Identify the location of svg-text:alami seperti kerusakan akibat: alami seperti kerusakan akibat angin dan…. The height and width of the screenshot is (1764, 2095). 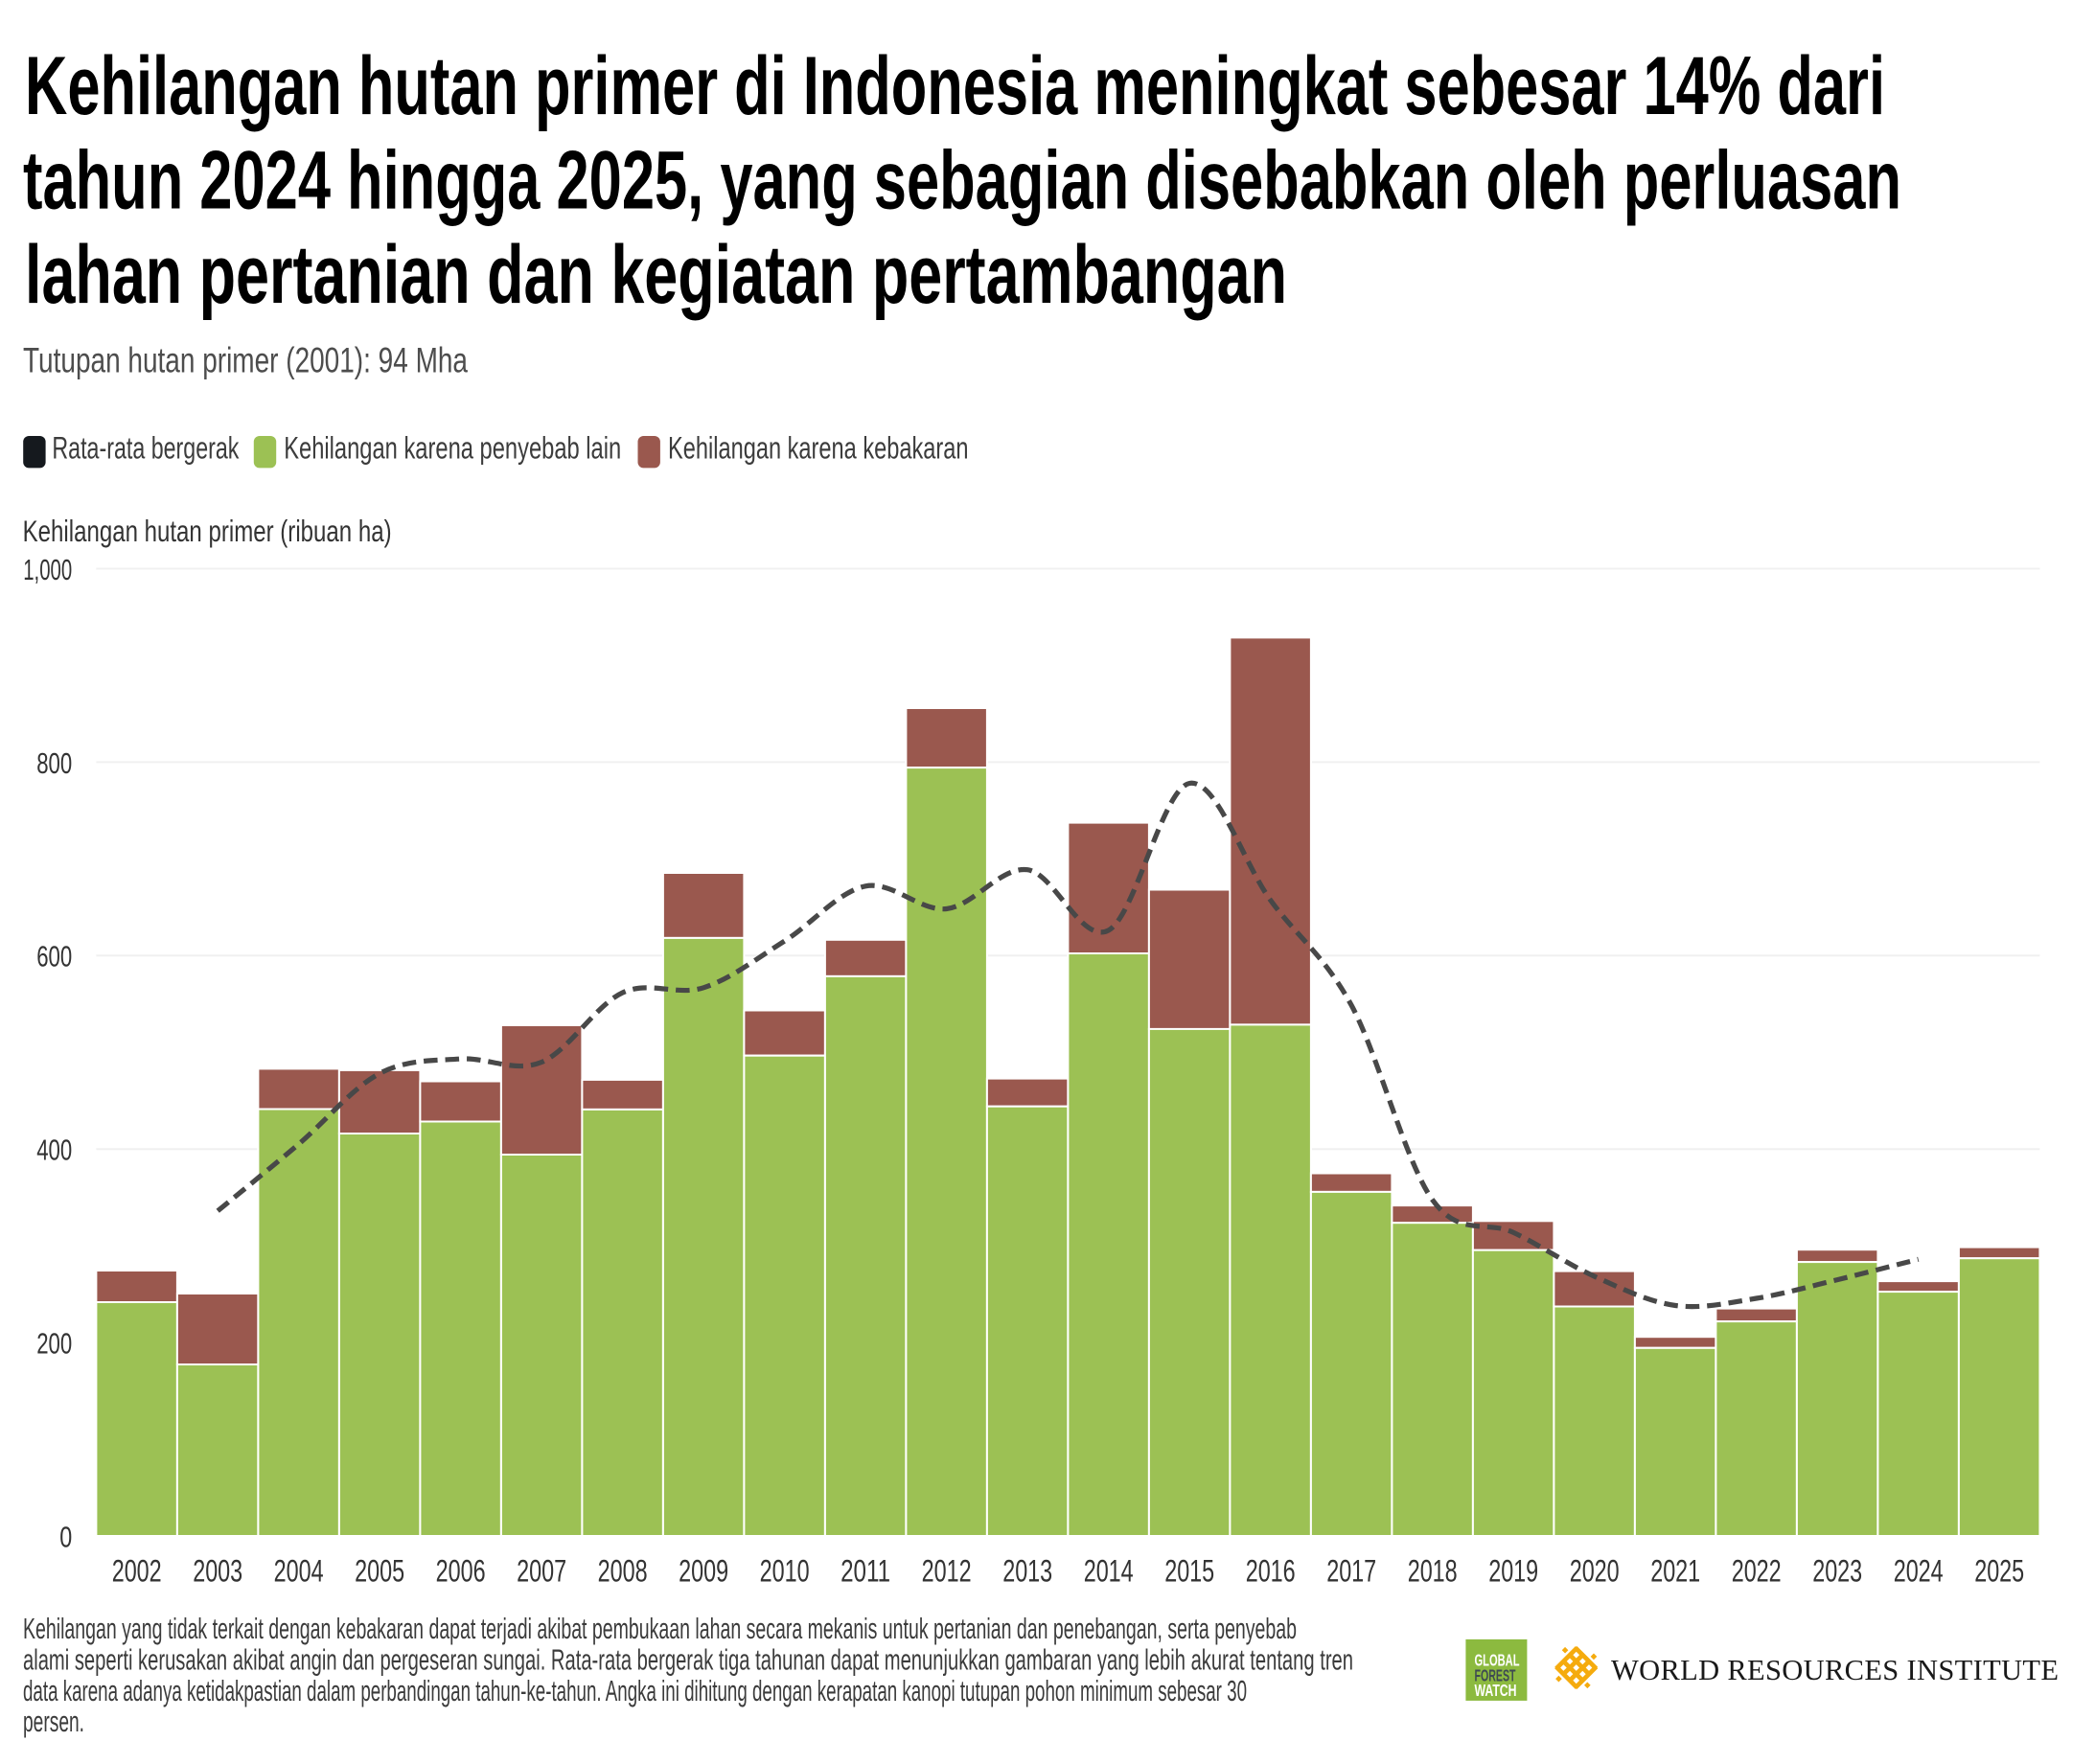
(688, 1659).